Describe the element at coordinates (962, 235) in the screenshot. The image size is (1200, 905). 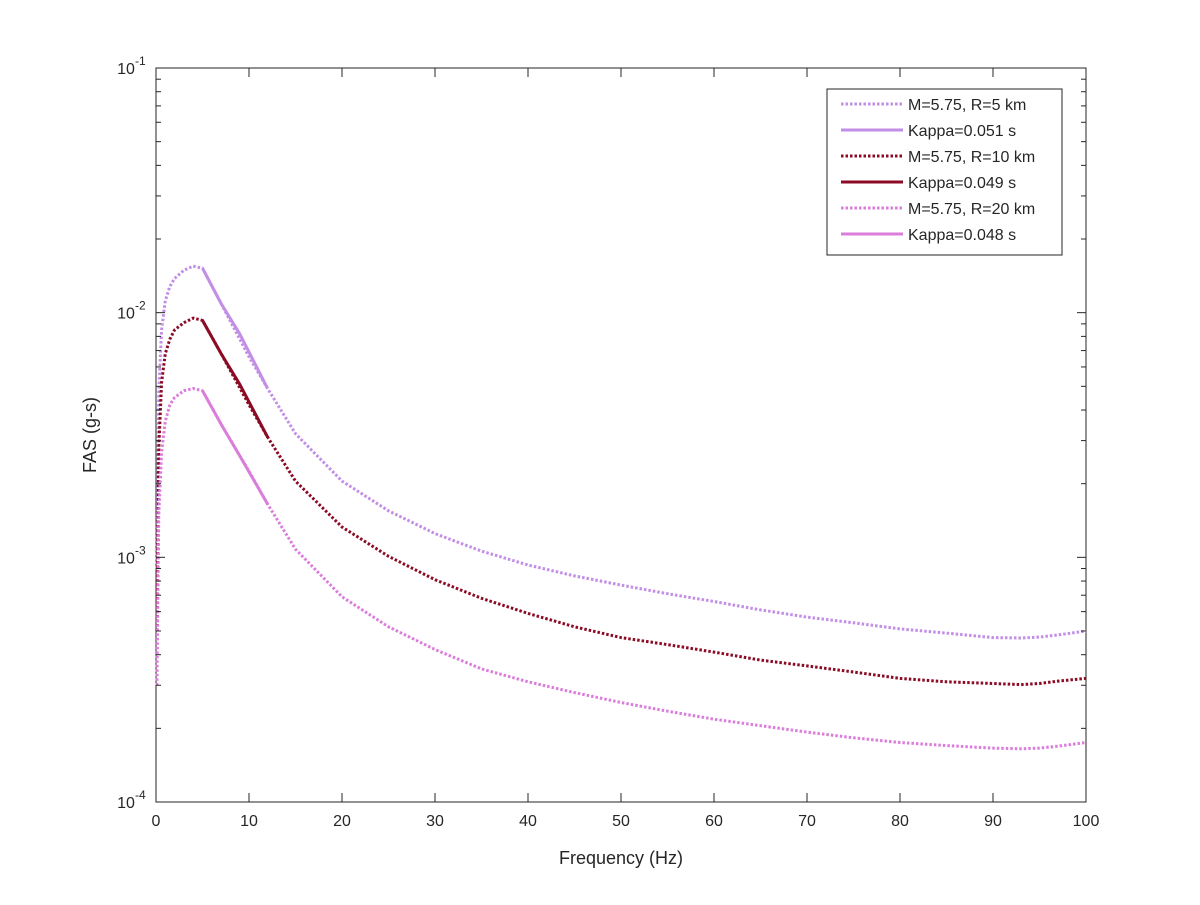
I see `legend-label-5: Kappa=0.048 s` at that location.